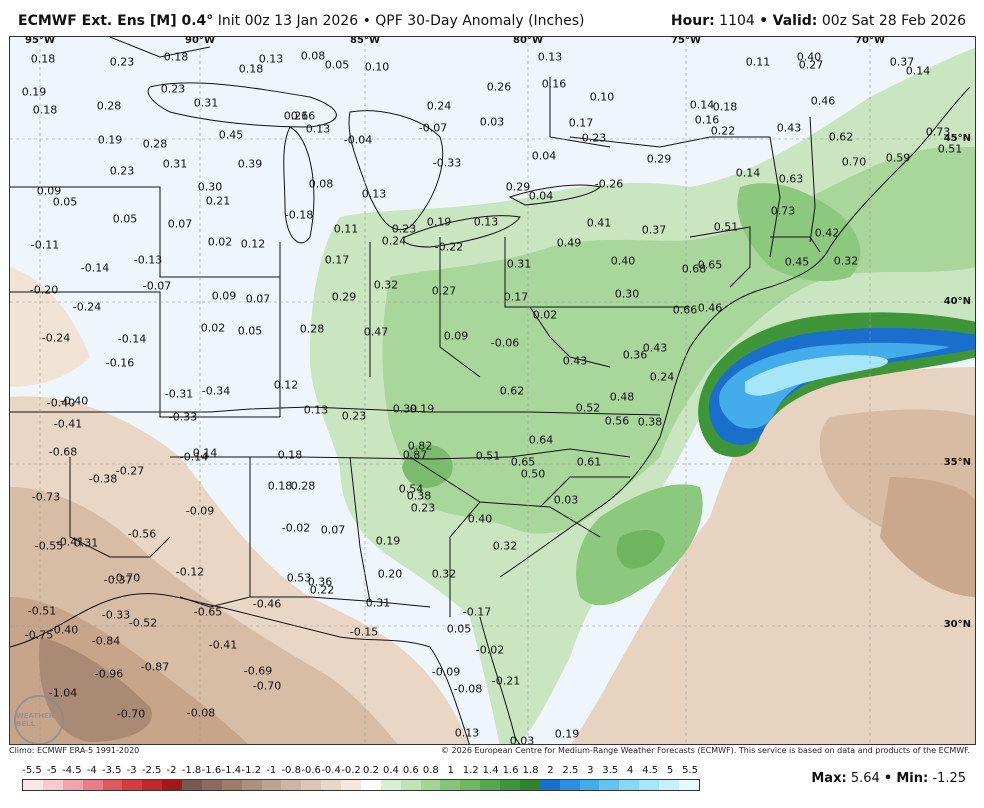  Describe the element at coordinates (148, 260) in the screenshot. I see `anomaly-value: -0.13` at that location.